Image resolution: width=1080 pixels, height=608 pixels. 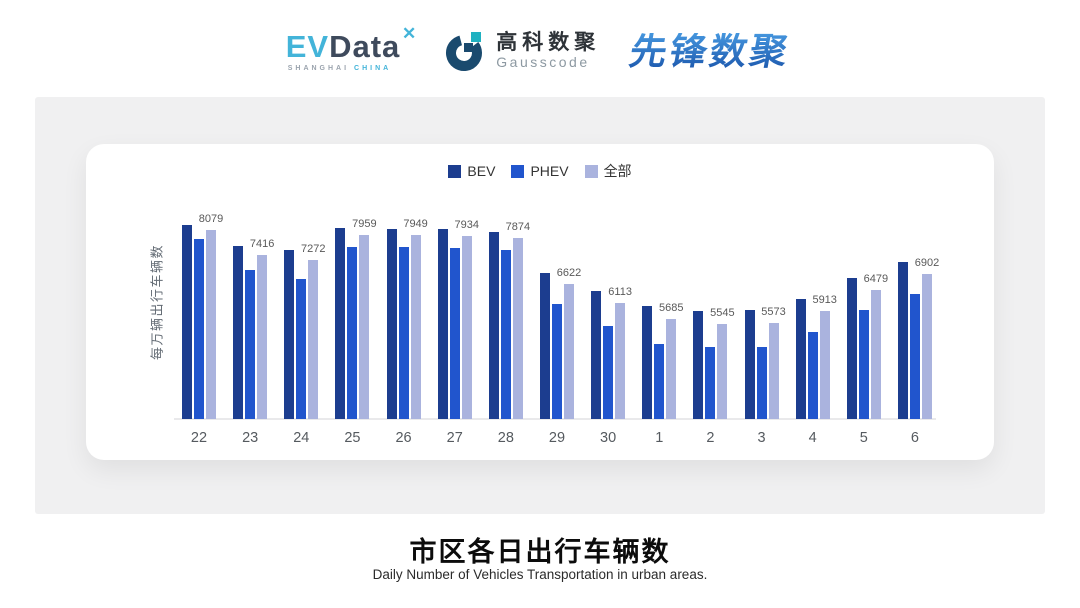 I want to click on y-axis-label: 每万辆出行车辆数, so click(x=157, y=302).